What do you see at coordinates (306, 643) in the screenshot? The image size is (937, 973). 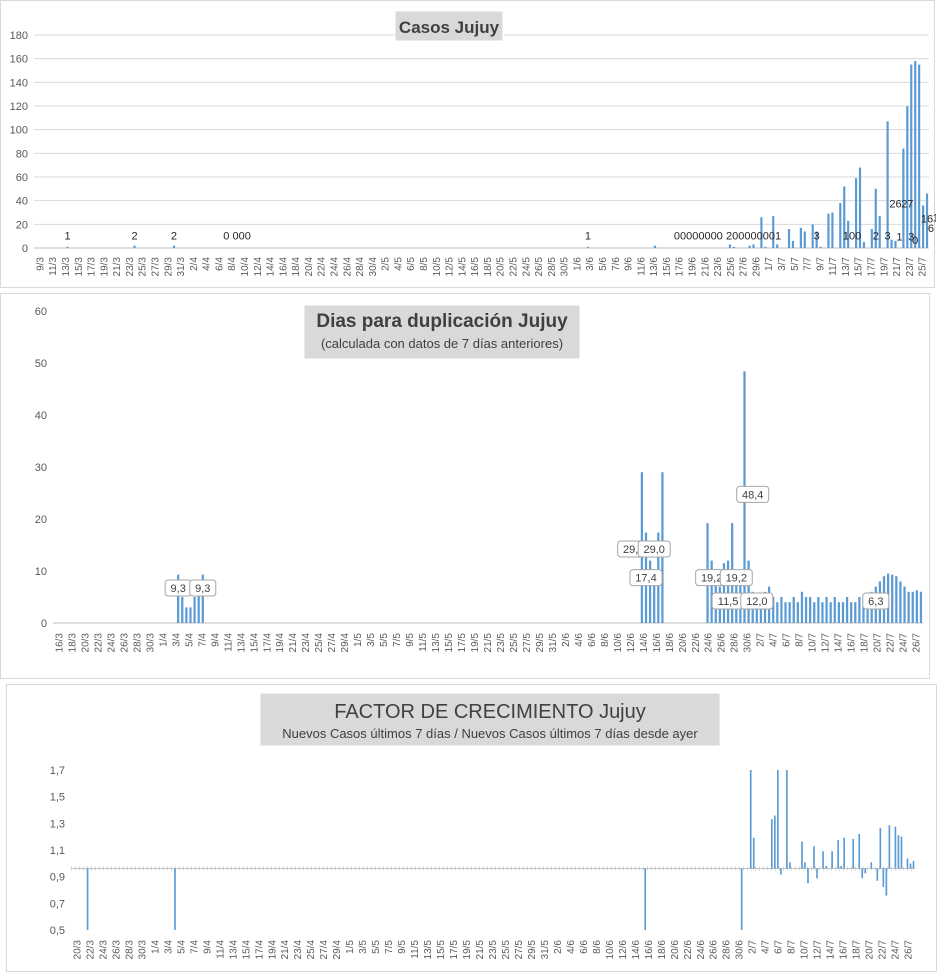 I see `x-tick-label: 23/4` at bounding box center [306, 643].